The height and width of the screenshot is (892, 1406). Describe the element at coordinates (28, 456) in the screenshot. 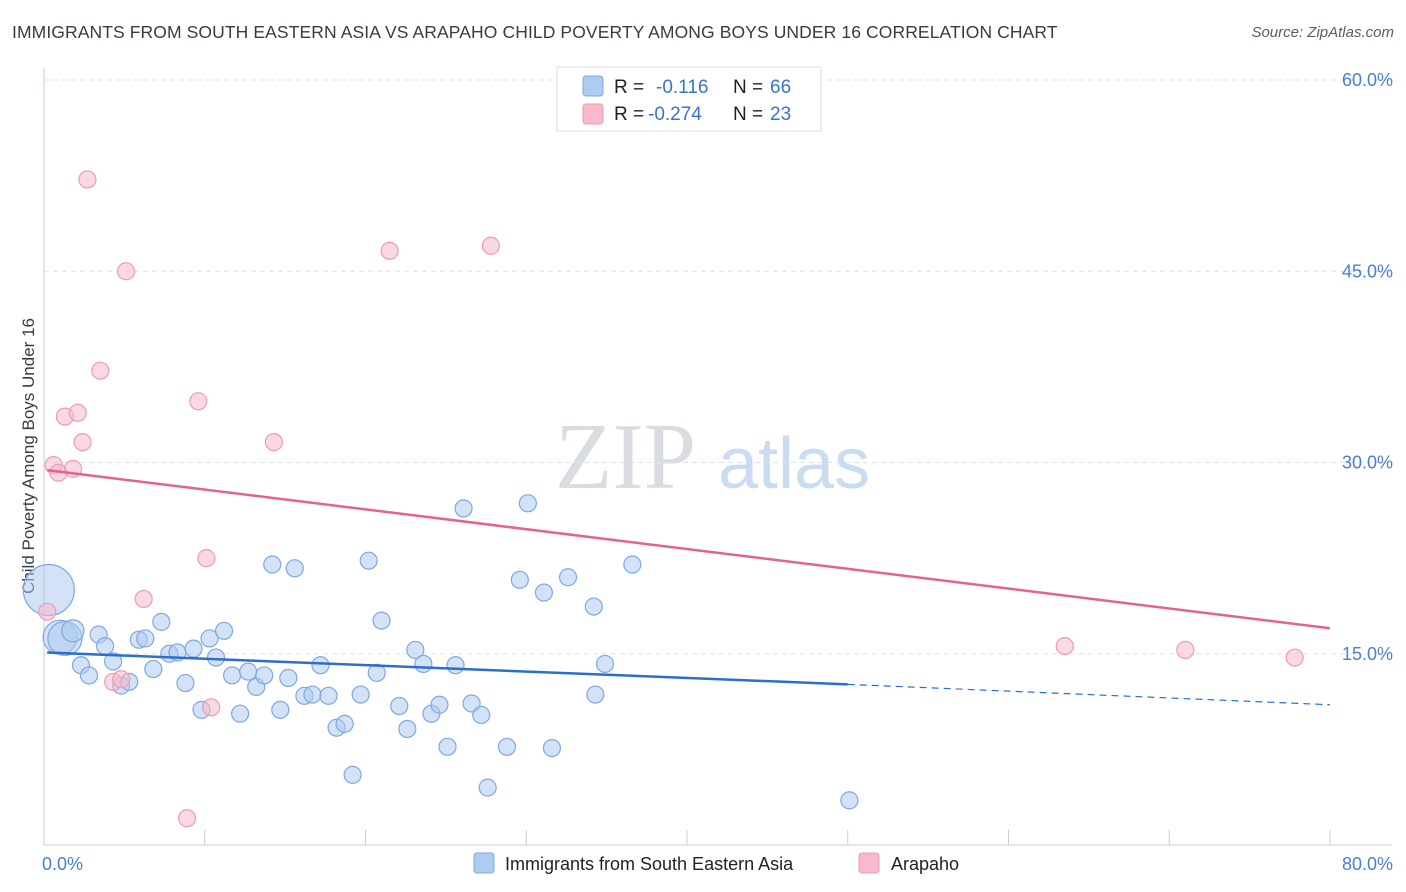

I see `y-axis-label: Child Poverty Among Boys Under 16` at that location.